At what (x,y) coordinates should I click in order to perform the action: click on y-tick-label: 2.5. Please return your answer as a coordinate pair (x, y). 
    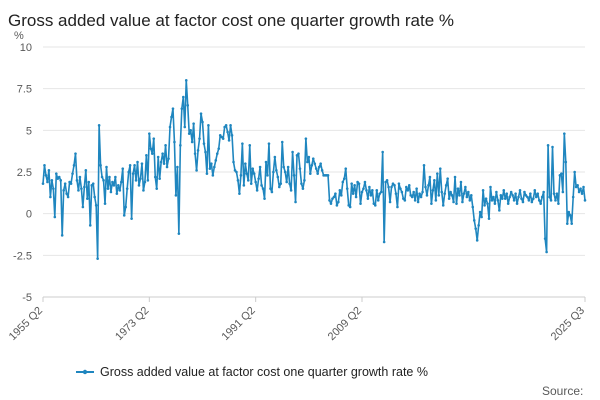
    Looking at the image, I should click on (24, 173).